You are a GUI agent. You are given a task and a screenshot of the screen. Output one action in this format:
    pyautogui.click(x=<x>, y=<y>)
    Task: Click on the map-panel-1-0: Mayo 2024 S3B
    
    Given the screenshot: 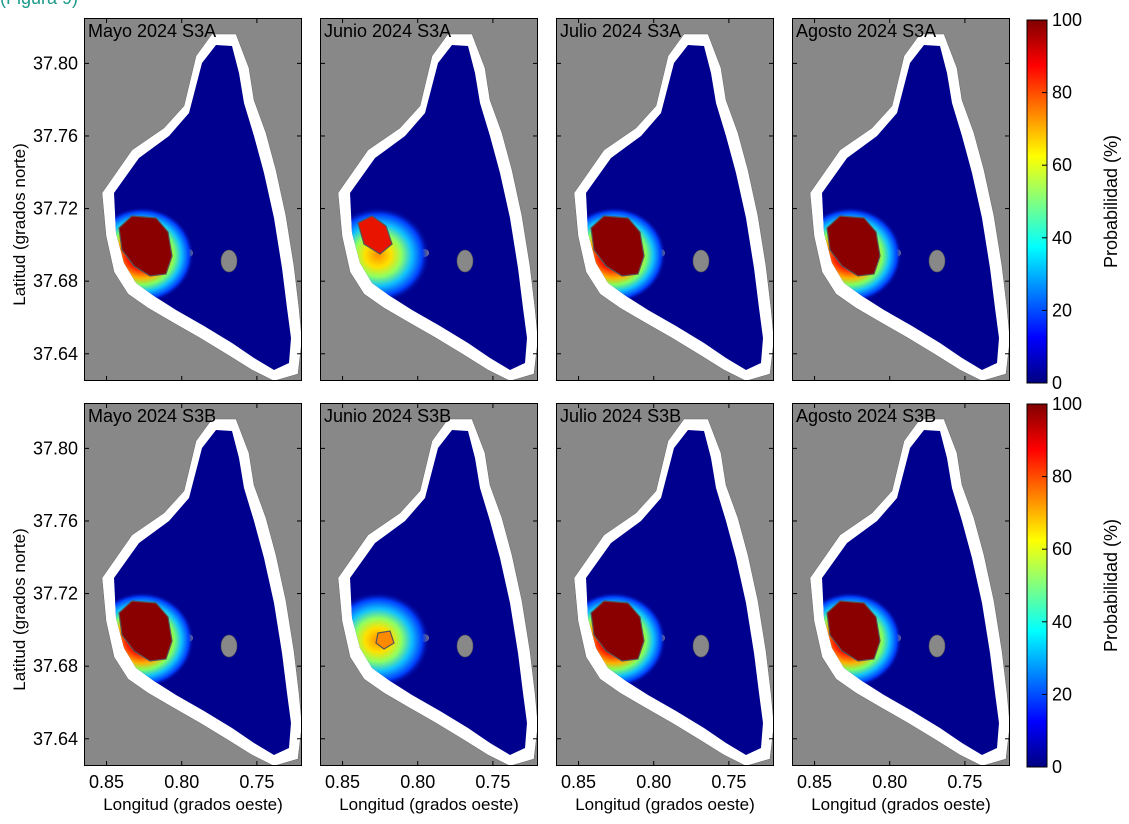 What is the action you would take?
    pyautogui.click(x=193, y=584)
    